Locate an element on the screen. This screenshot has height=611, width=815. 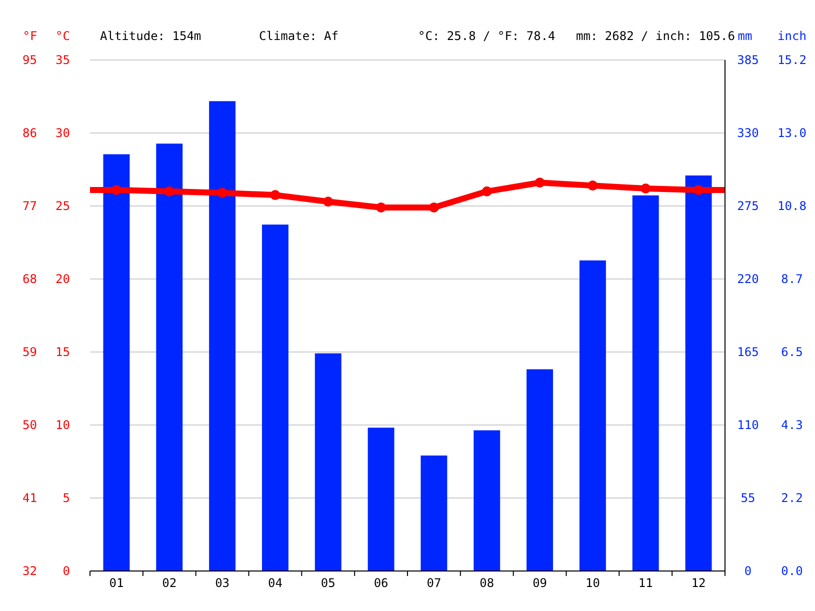
x-tick-label: 02 is located at coordinates (169, 583).